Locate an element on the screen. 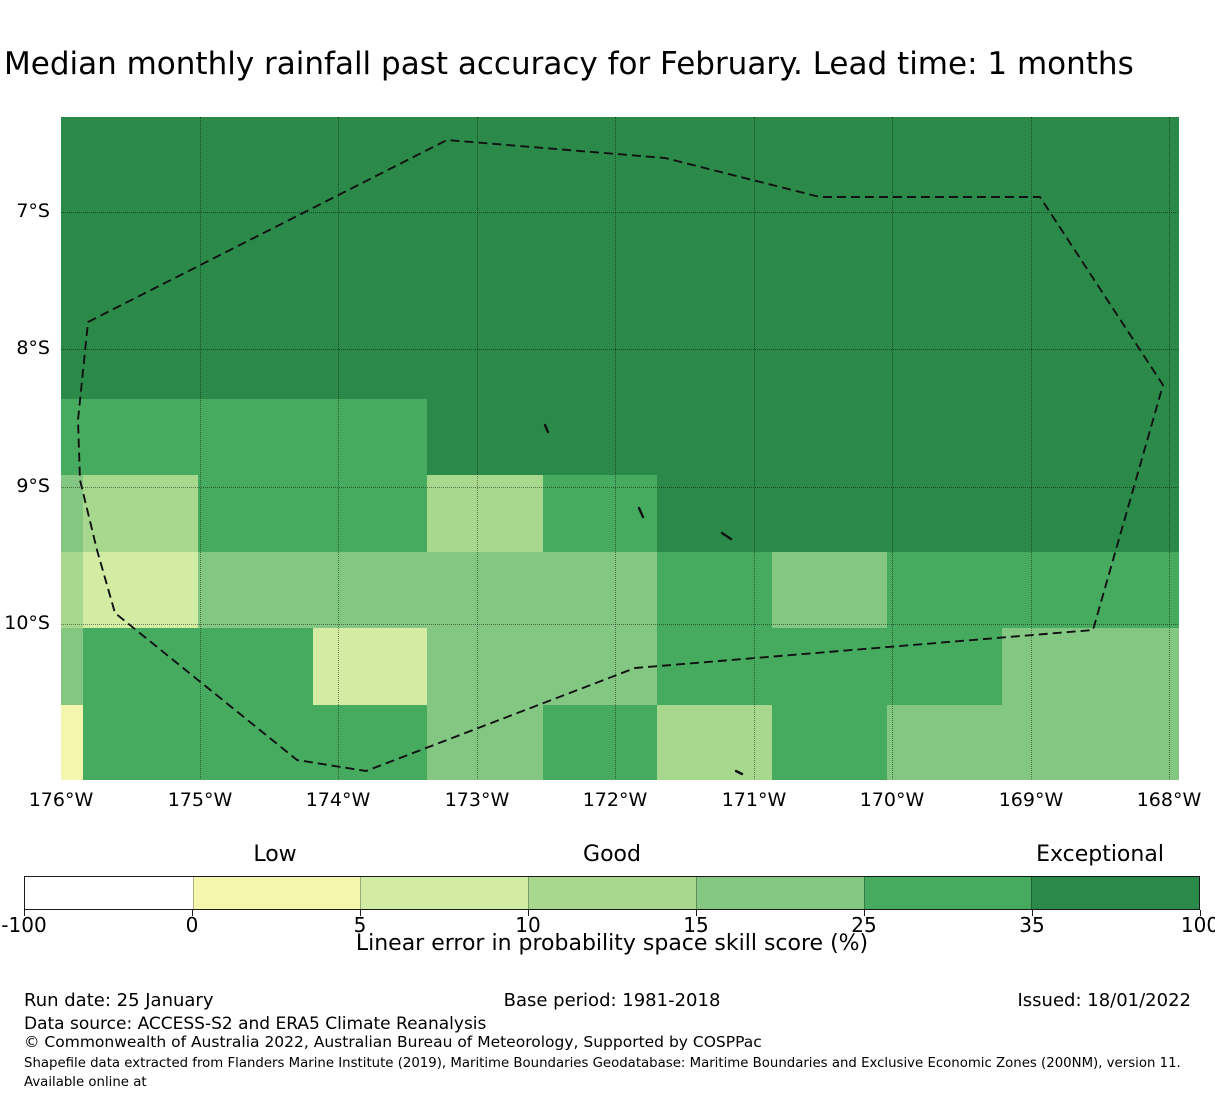 Image resolution: width=1215 pixels, height=1095 pixels. colorbar-tick-label: 15 is located at coordinates (696, 925).